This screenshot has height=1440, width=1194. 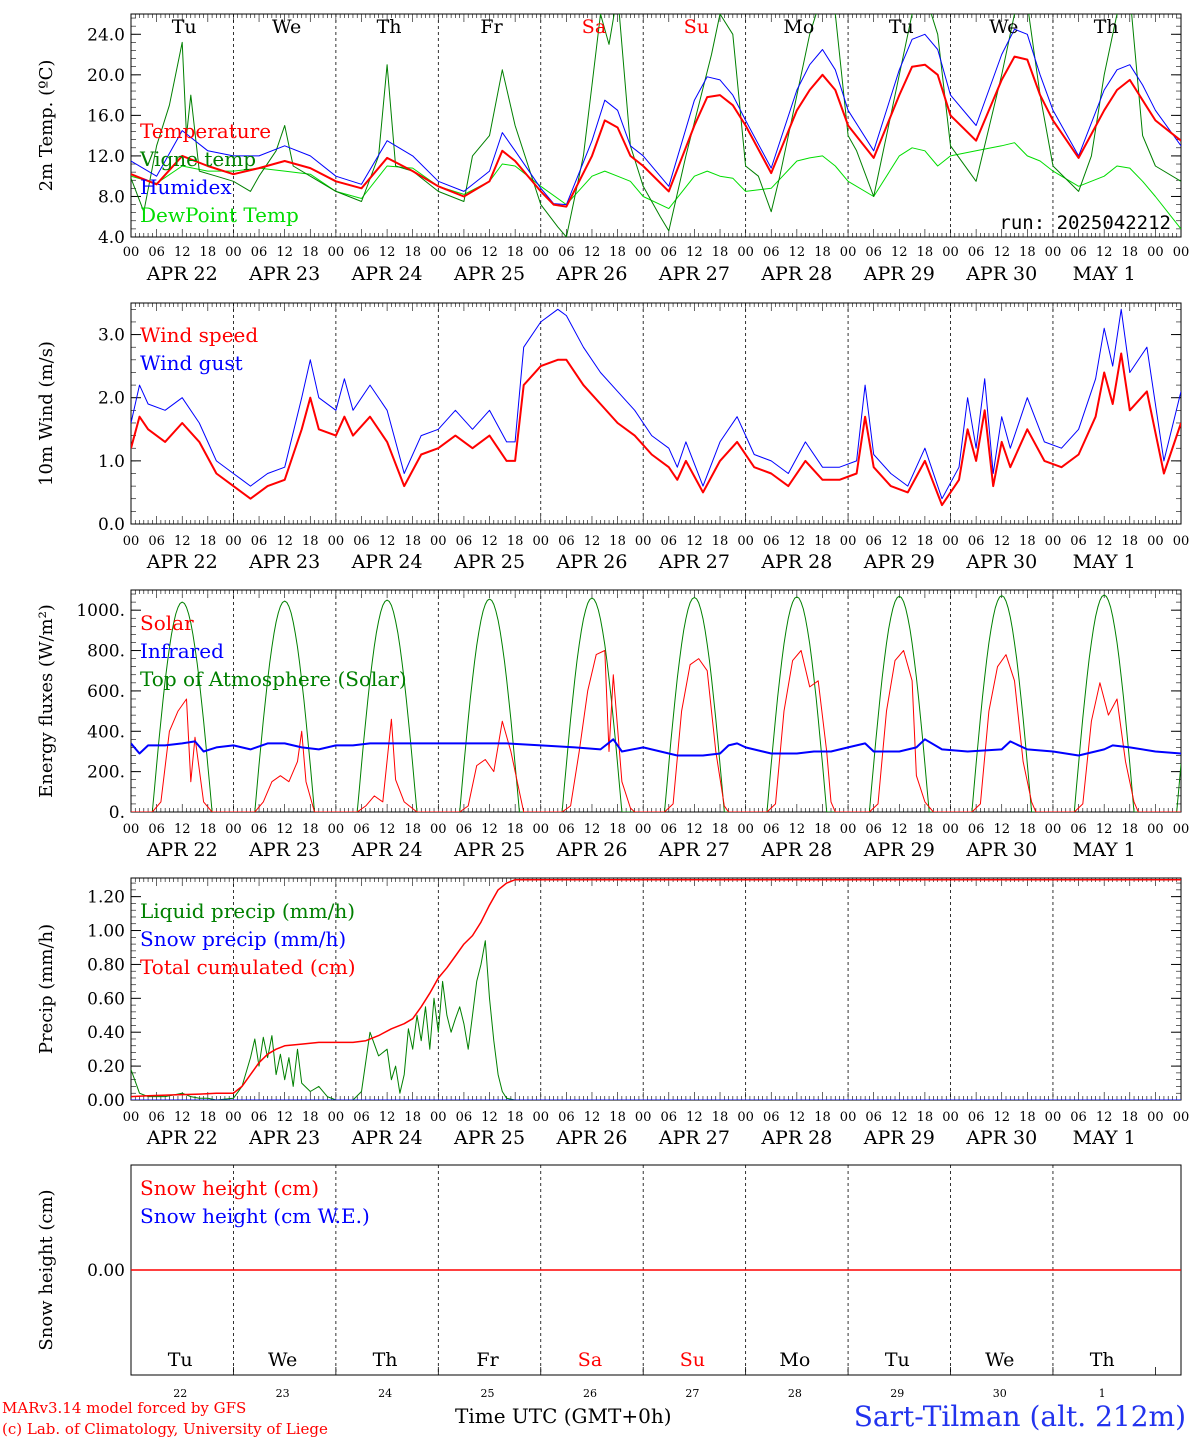 I want to click on series-line-wind-speed, so click(x=656, y=429).